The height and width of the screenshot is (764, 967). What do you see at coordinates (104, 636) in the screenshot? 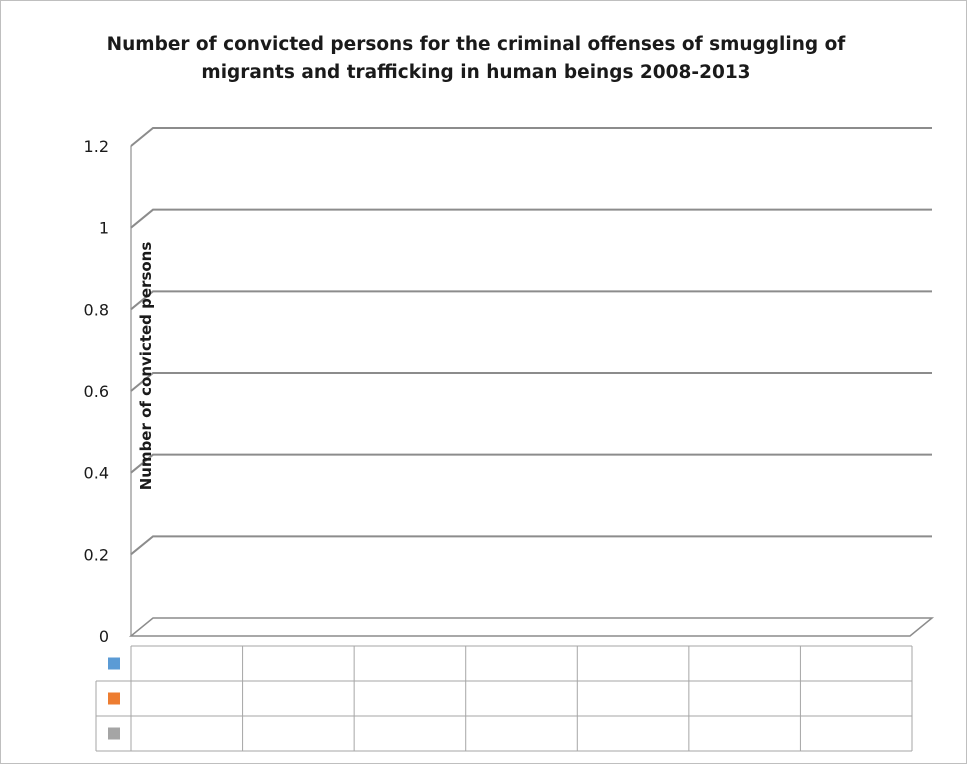
I see `y-tick-label: 0` at bounding box center [104, 636].